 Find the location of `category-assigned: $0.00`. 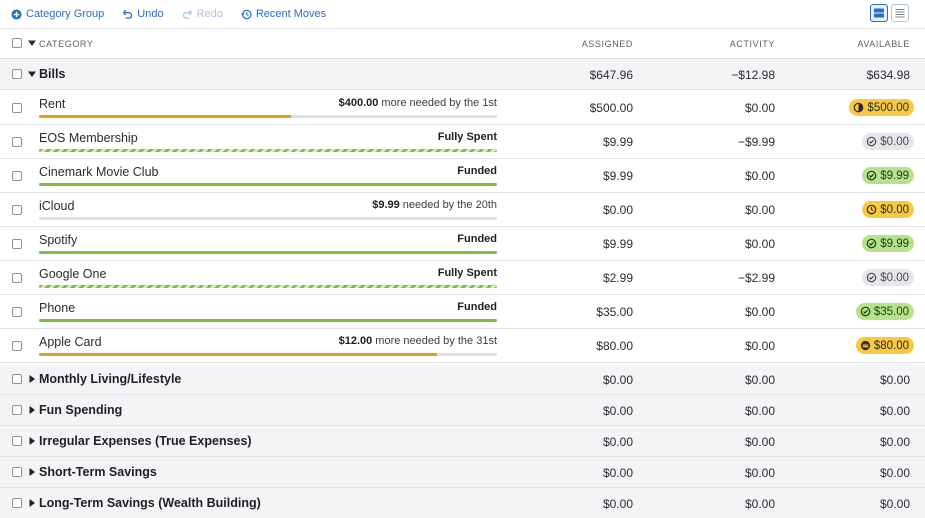

category-assigned: $0.00 is located at coordinates (617, 210).